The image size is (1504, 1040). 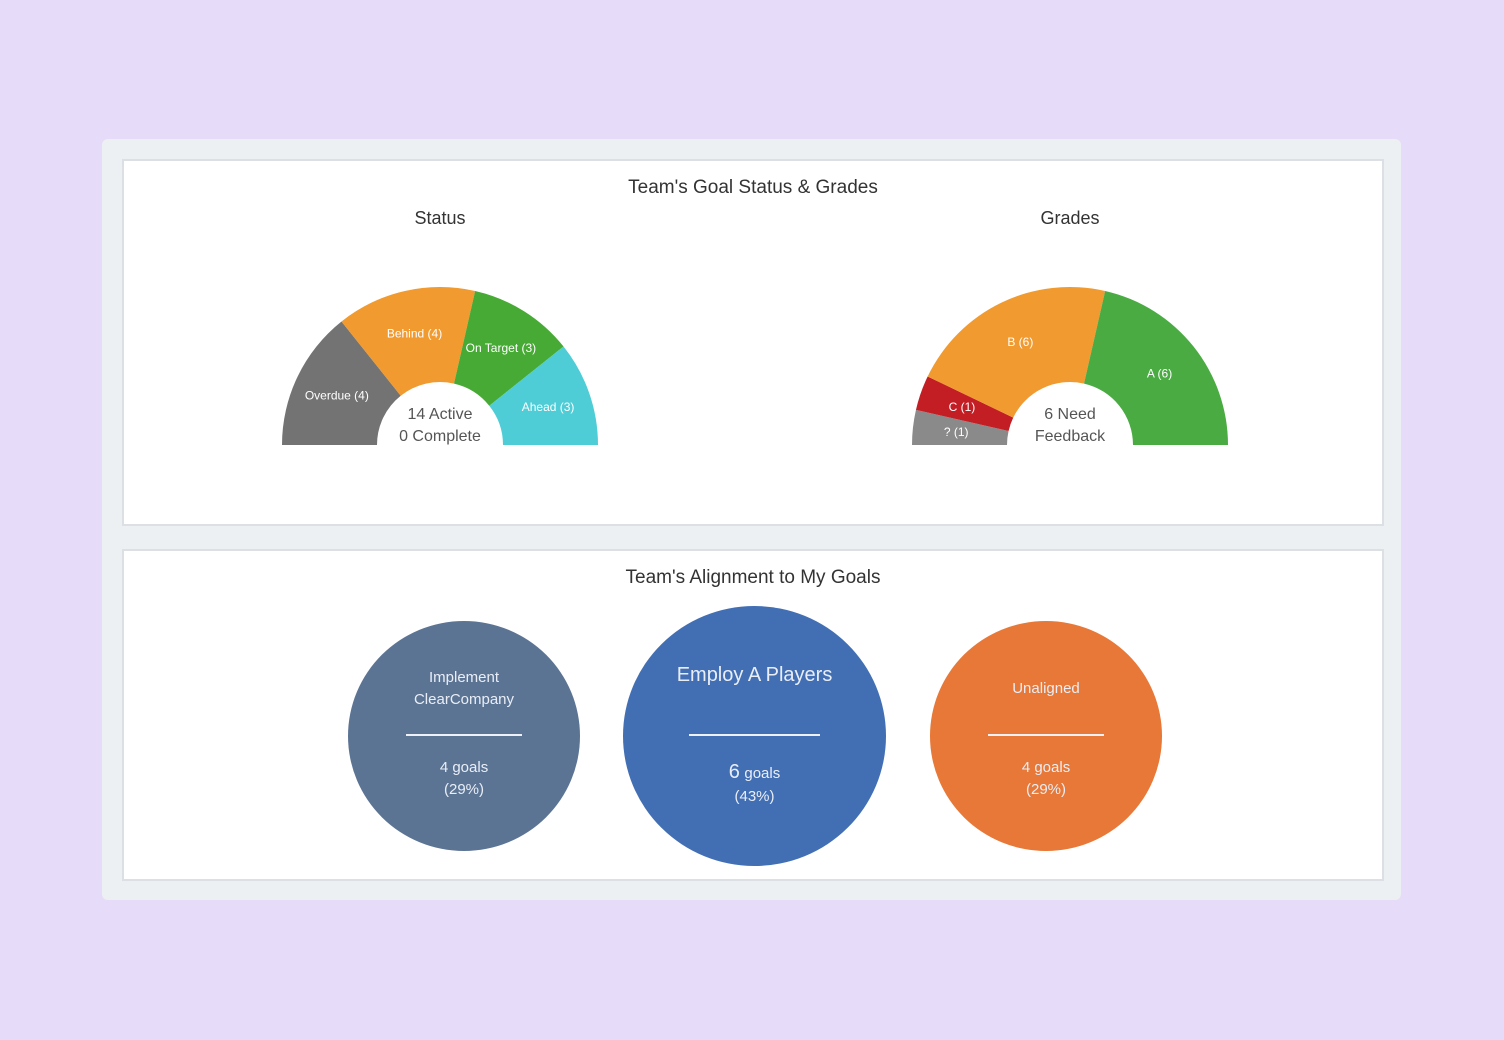 What do you see at coordinates (754, 675) in the screenshot?
I see `bubble-label: Employ A Players` at bounding box center [754, 675].